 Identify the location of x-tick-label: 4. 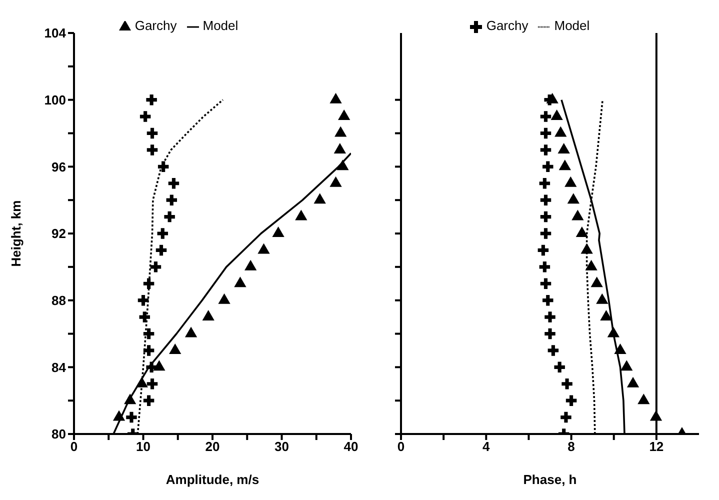
(486, 446).